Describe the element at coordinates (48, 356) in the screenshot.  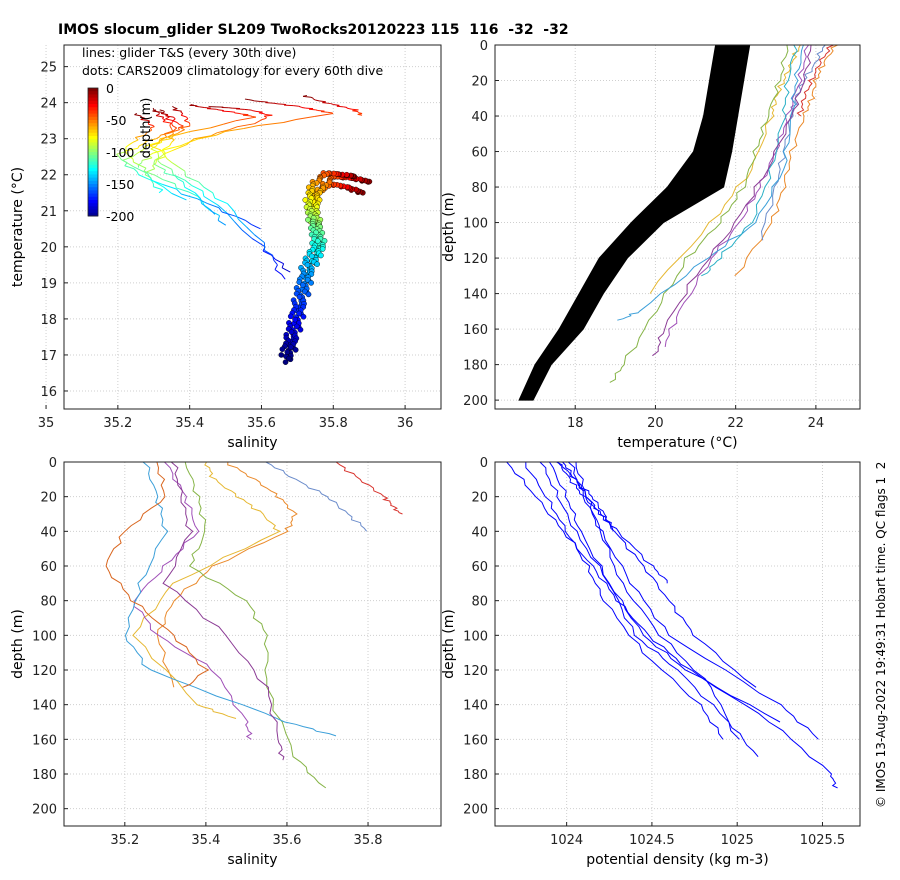
I see `y-tick-label: 17` at that location.